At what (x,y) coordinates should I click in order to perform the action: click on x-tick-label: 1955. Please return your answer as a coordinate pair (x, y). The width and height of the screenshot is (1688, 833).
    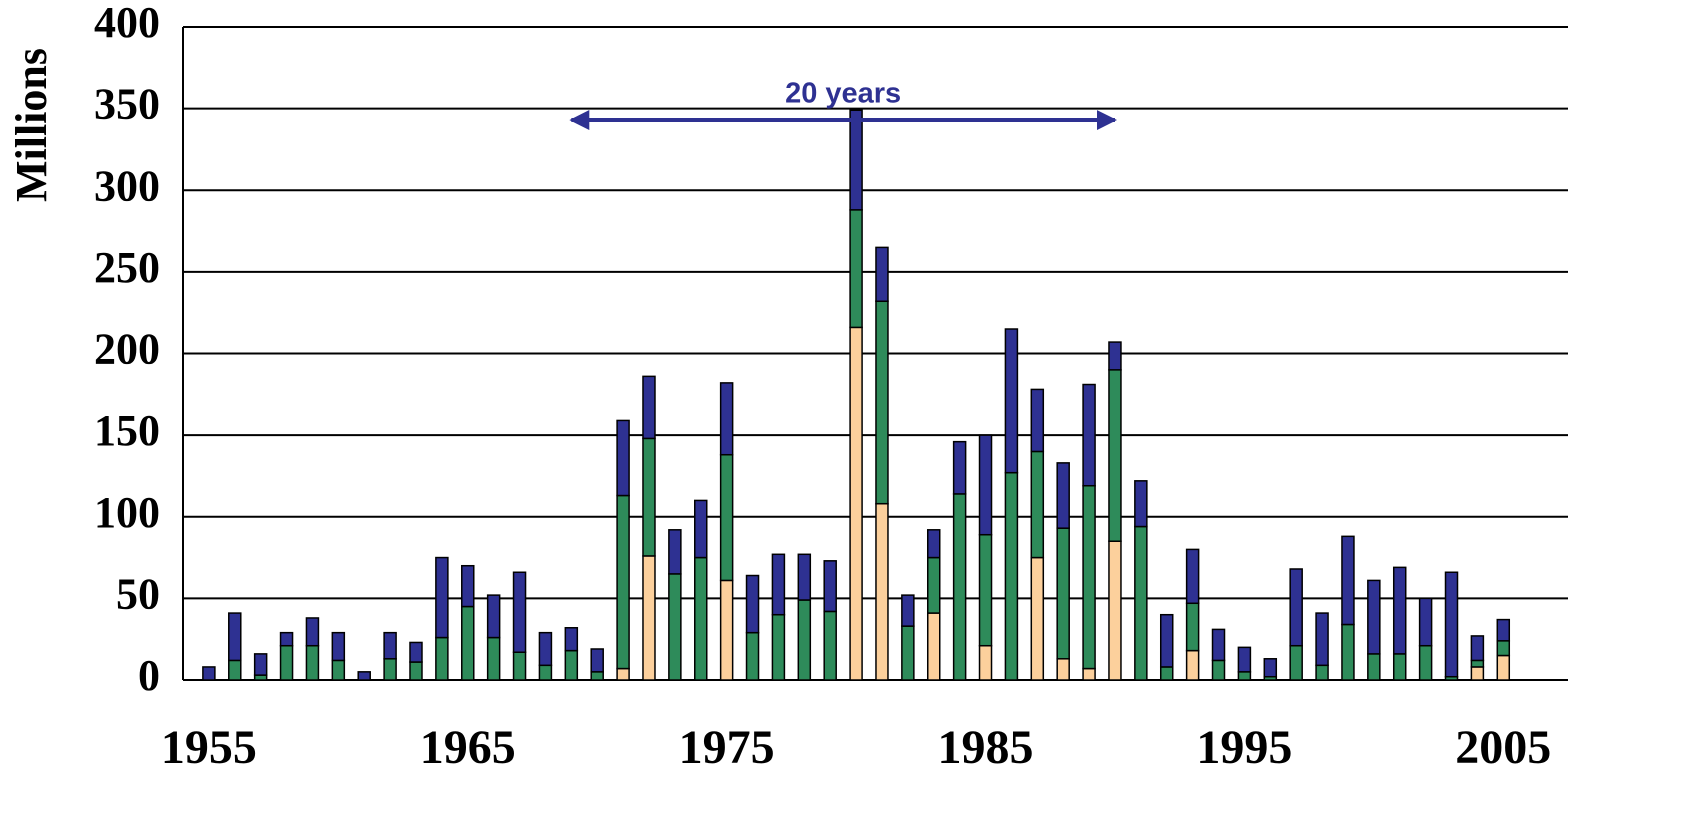
    Looking at the image, I should click on (209, 747).